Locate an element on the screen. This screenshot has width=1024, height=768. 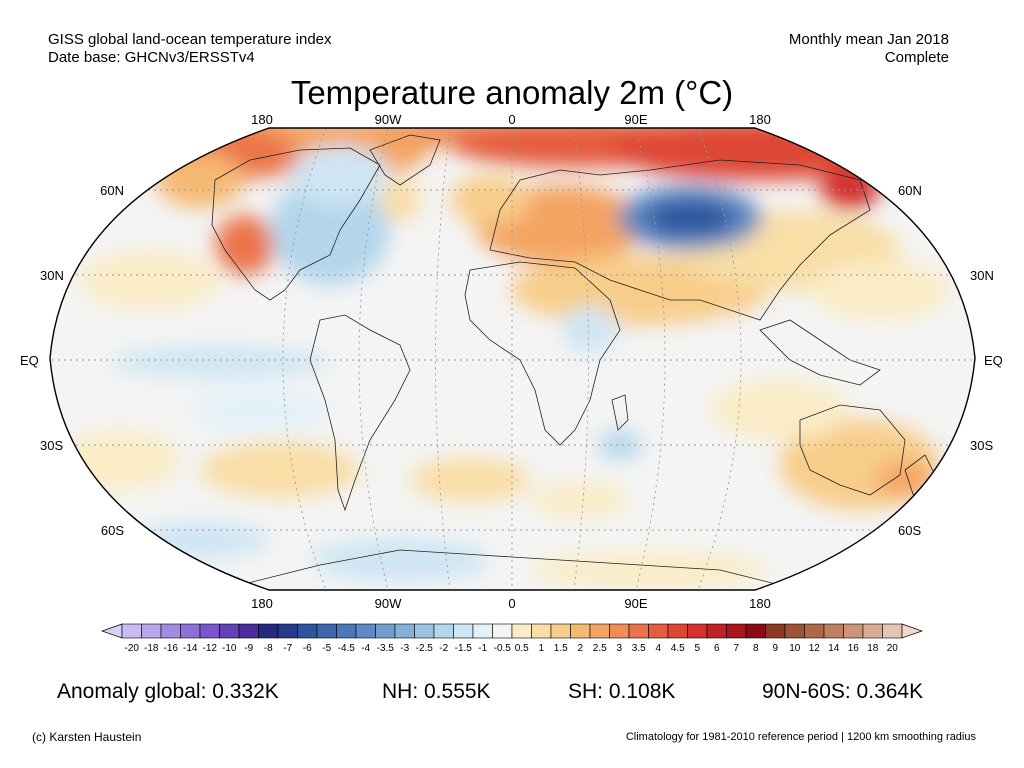
eurasia-outline is located at coordinates (680, 240).